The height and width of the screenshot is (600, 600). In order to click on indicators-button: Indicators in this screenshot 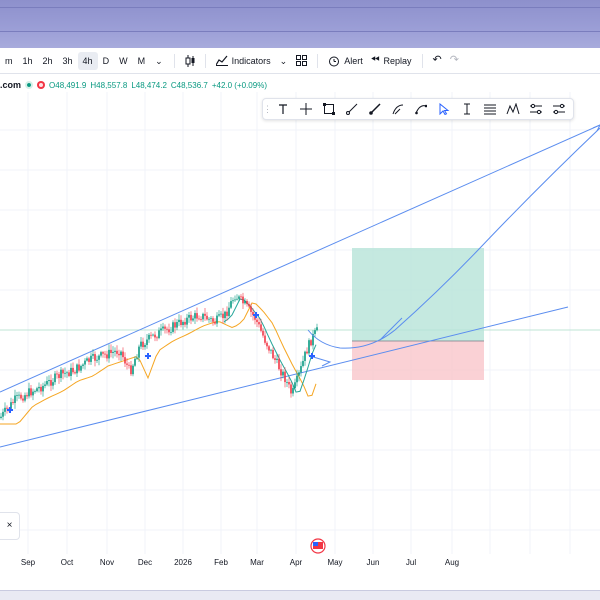, I will do `click(243, 61)`.